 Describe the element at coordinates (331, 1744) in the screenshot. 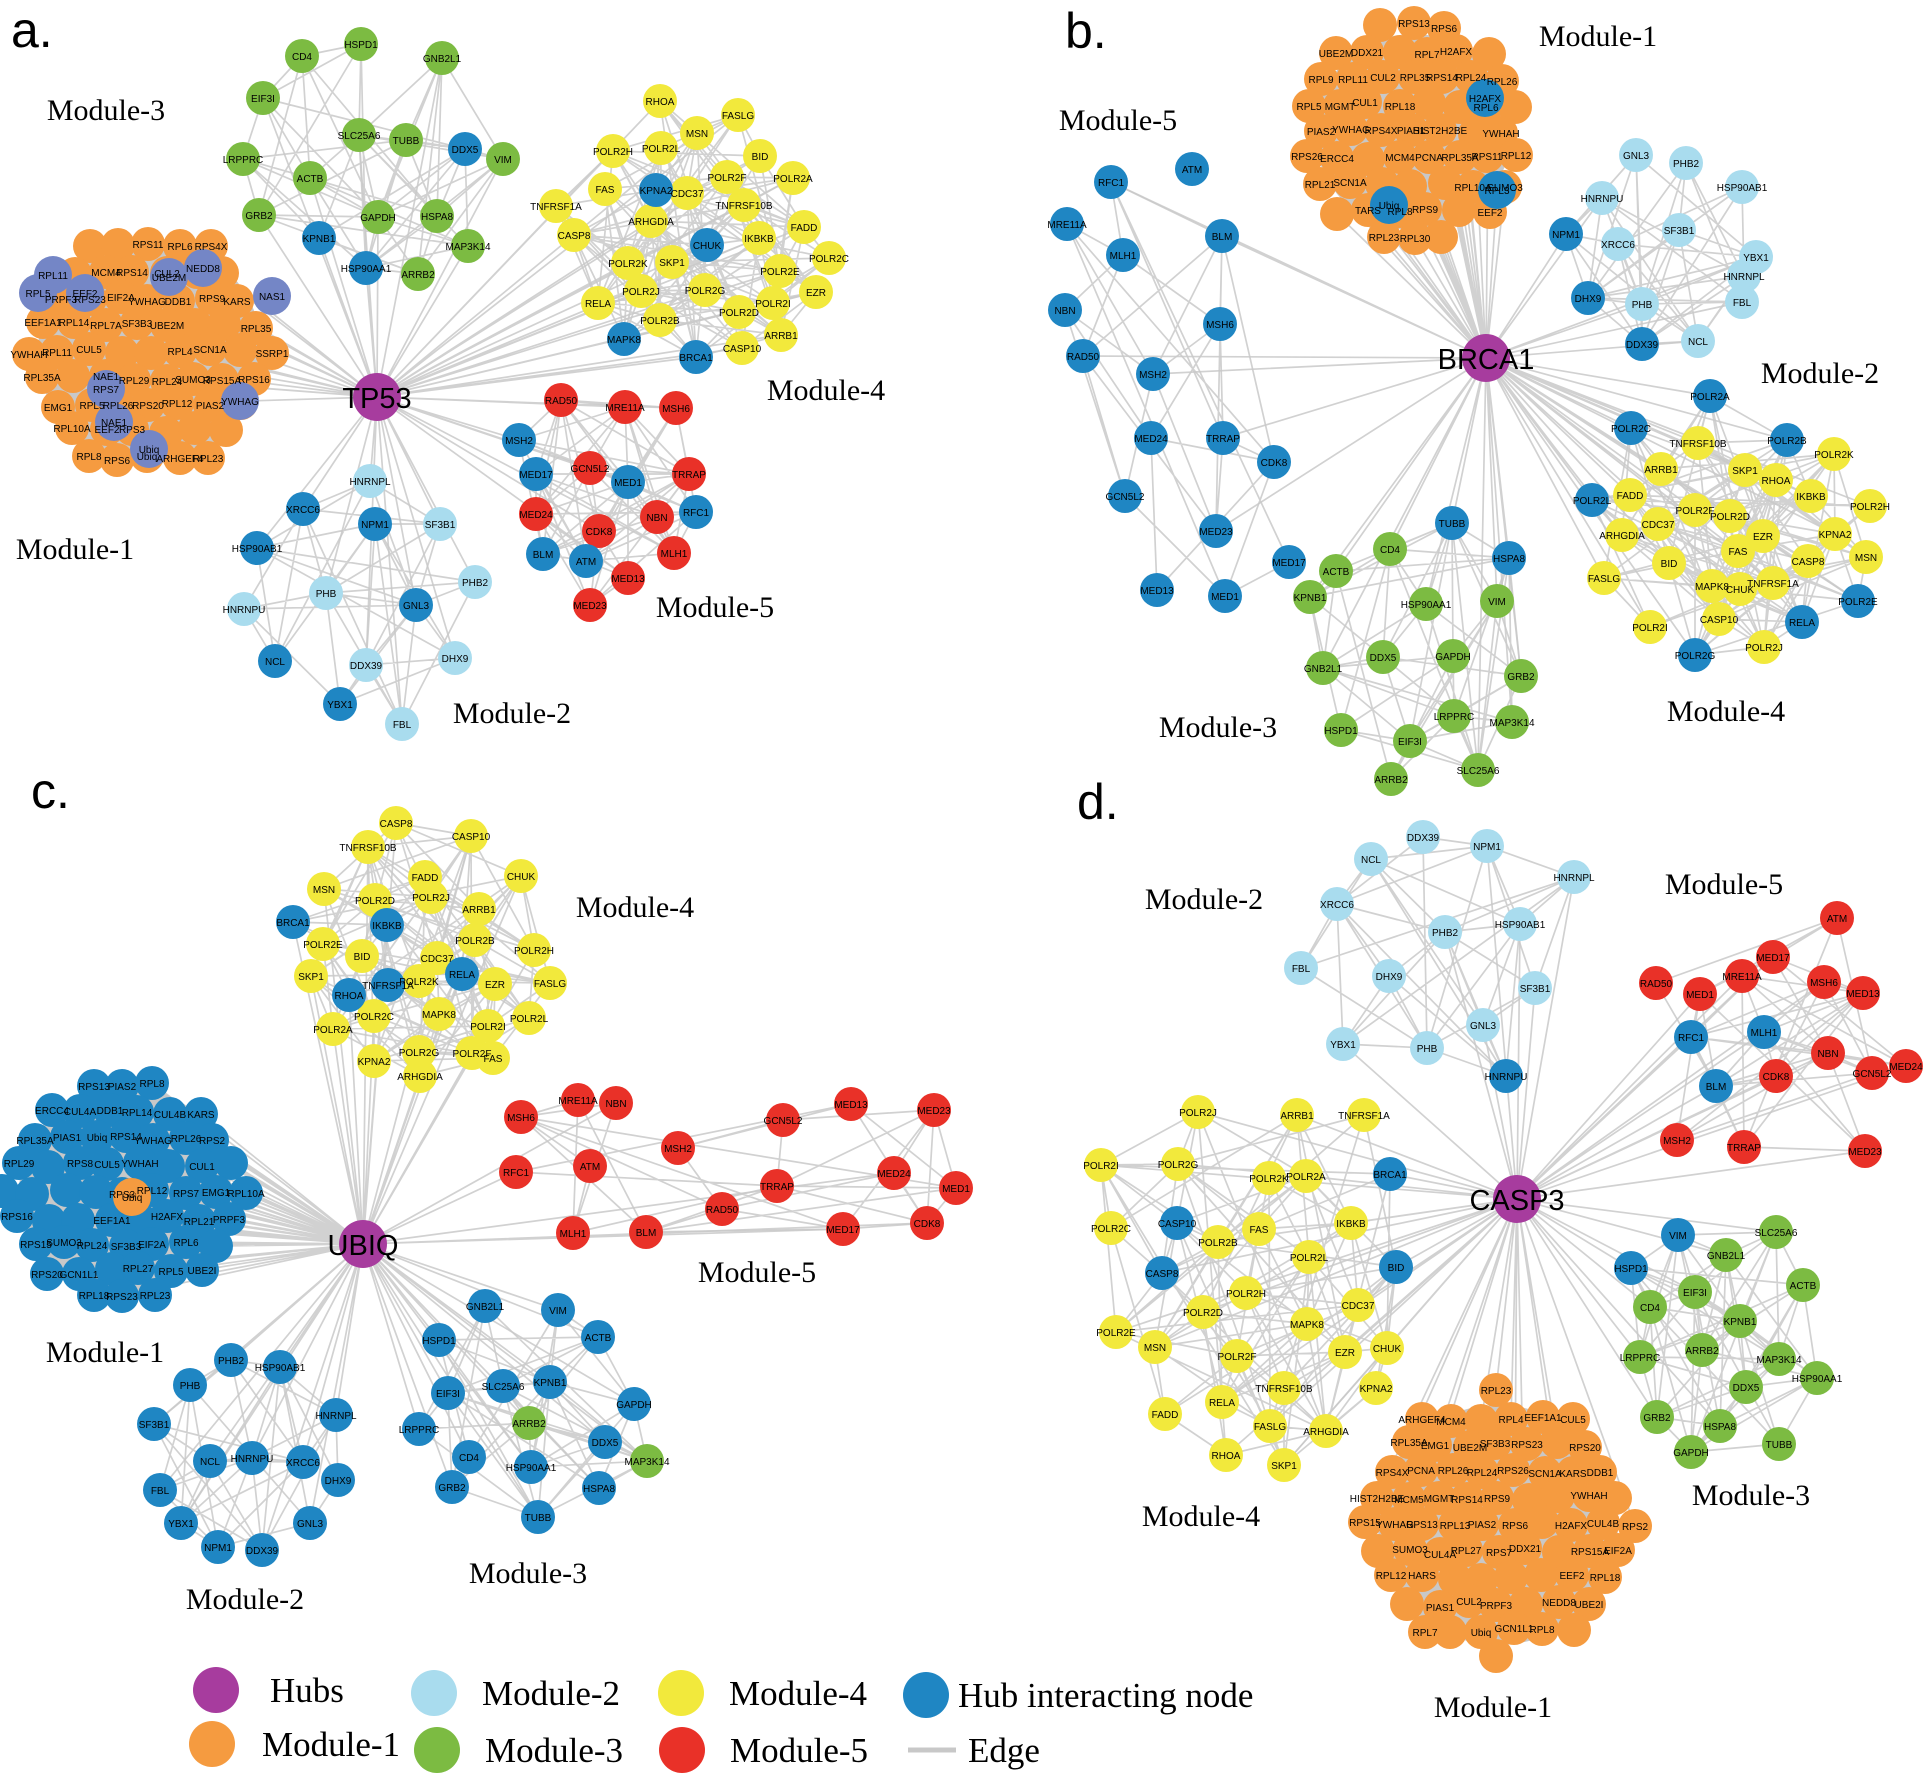

I see `svg-text: Module-1` at that location.